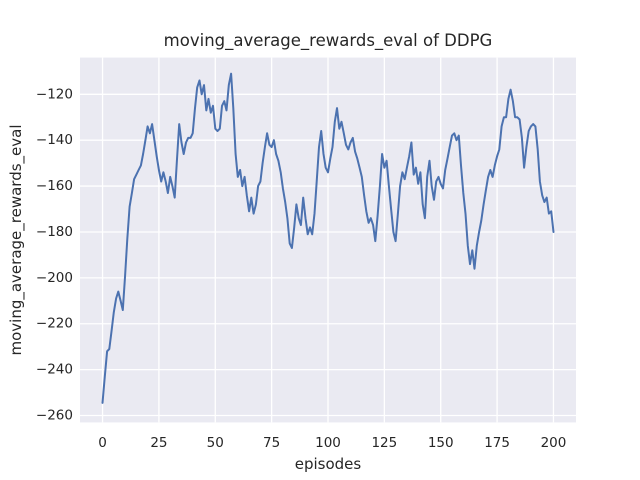 The width and height of the screenshot is (640, 480). What do you see at coordinates (54, 324) in the screenshot?
I see `y-tick-label: −220` at bounding box center [54, 324].